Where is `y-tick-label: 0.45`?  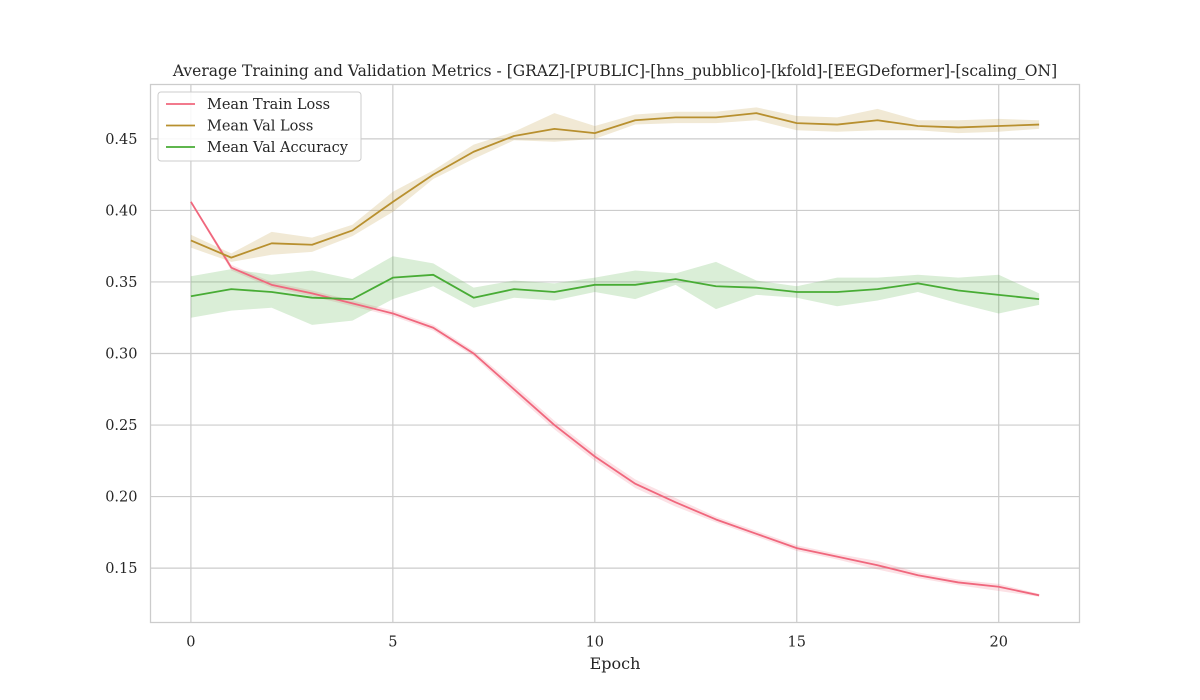
y-tick-label: 0.45 is located at coordinates (121, 140).